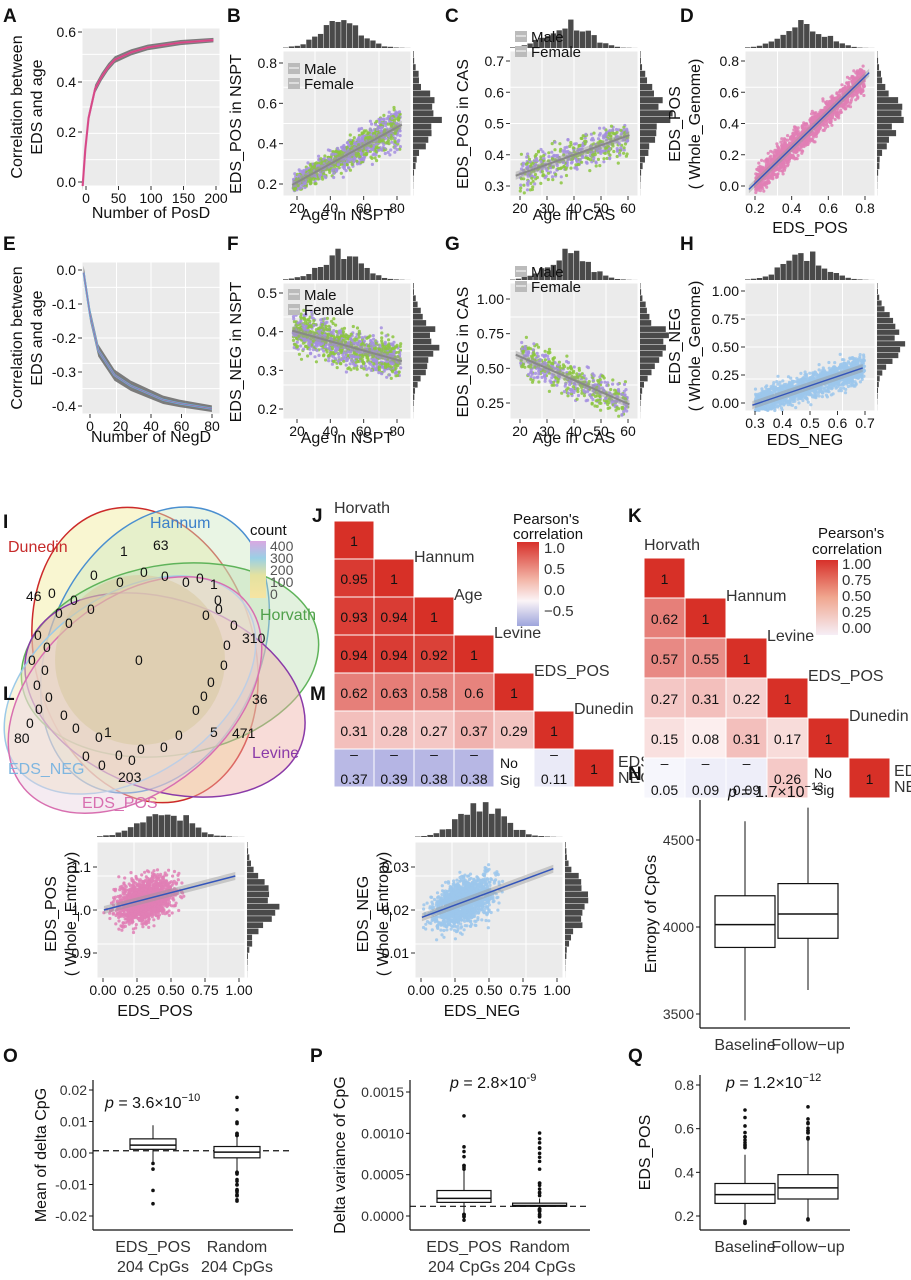  Describe the element at coordinates (17, 337) in the screenshot. I see `y-axis-title: Correlation between` at that location.